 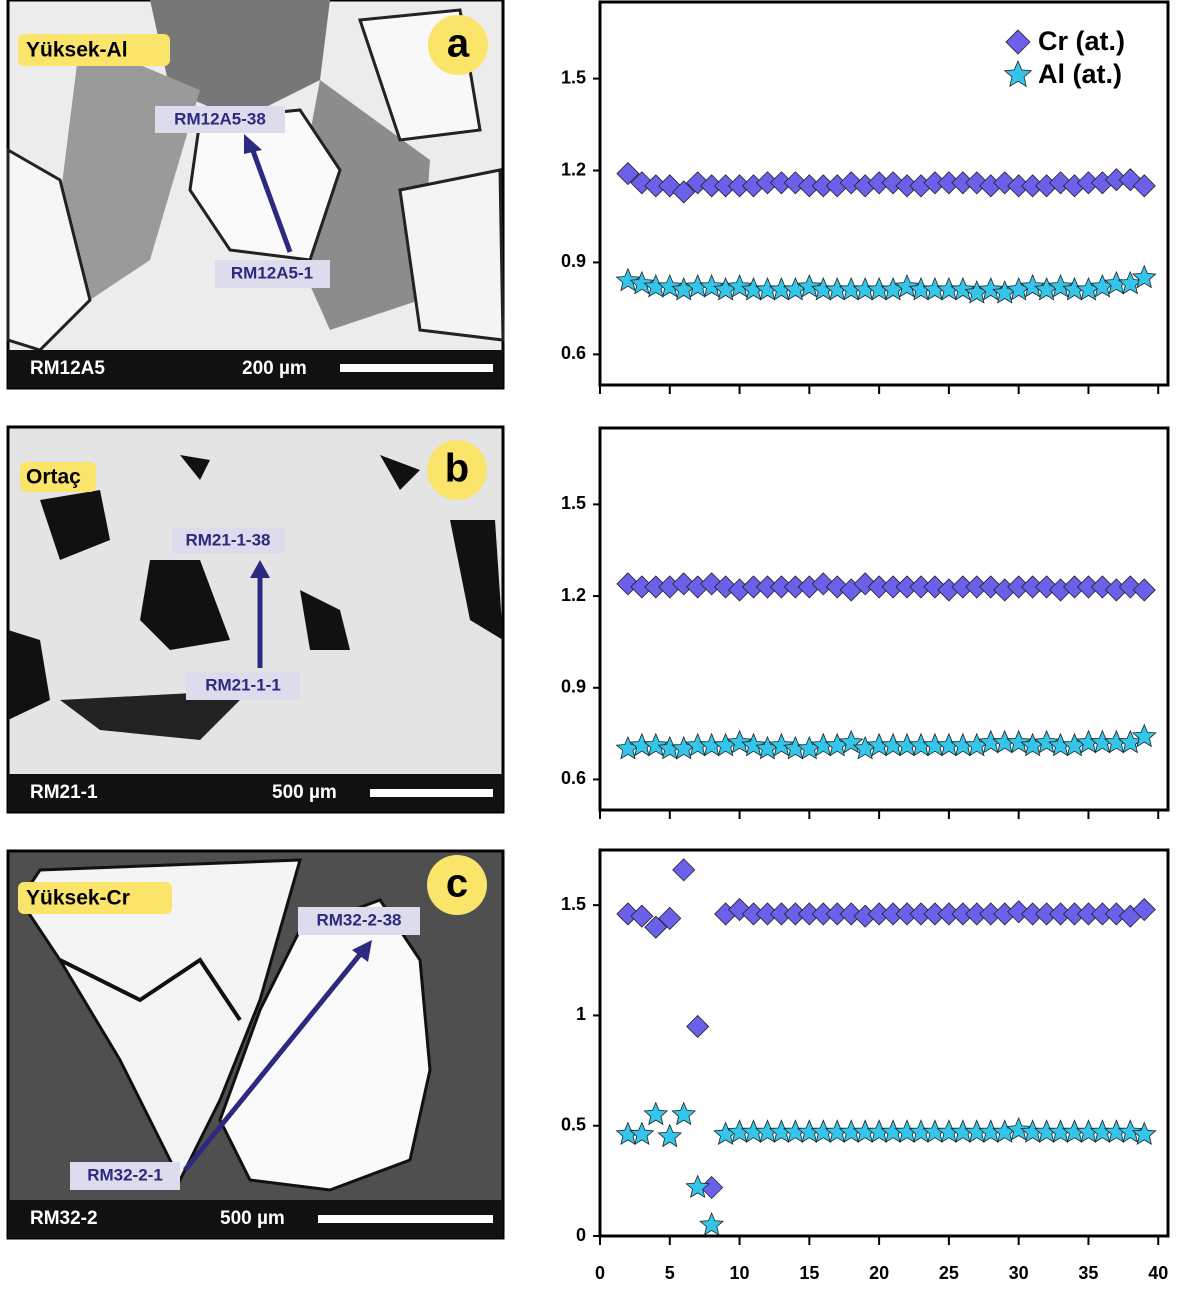 I want to click on sample-name: RM32-2, so click(x=64, y=1218).